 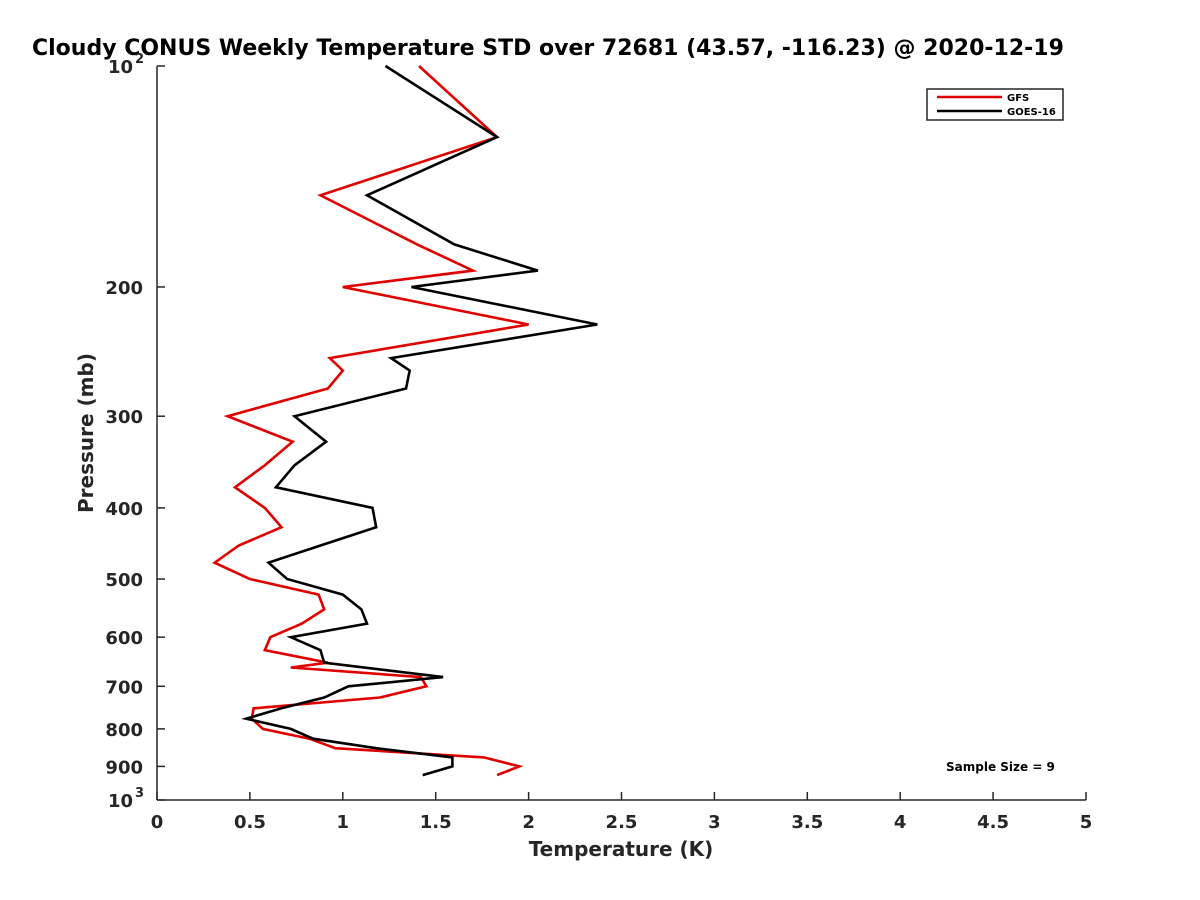 What do you see at coordinates (621, 849) in the screenshot?
I see `x-axis-title: Temperature (K)` at bounding box center [621, 849].